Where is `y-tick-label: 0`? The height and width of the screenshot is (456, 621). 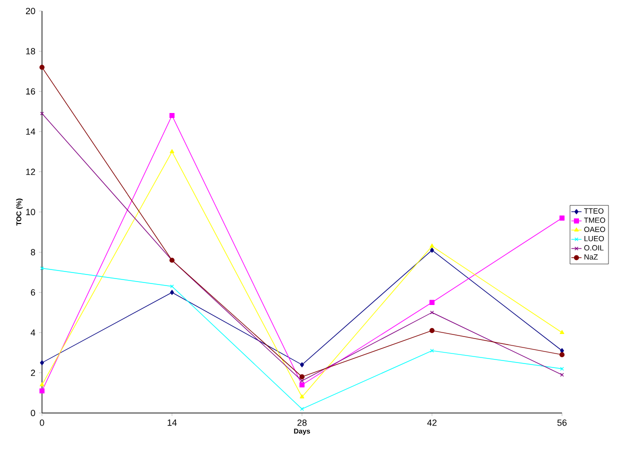
y-tick-label: 0 is located at coordinates (33, 413).